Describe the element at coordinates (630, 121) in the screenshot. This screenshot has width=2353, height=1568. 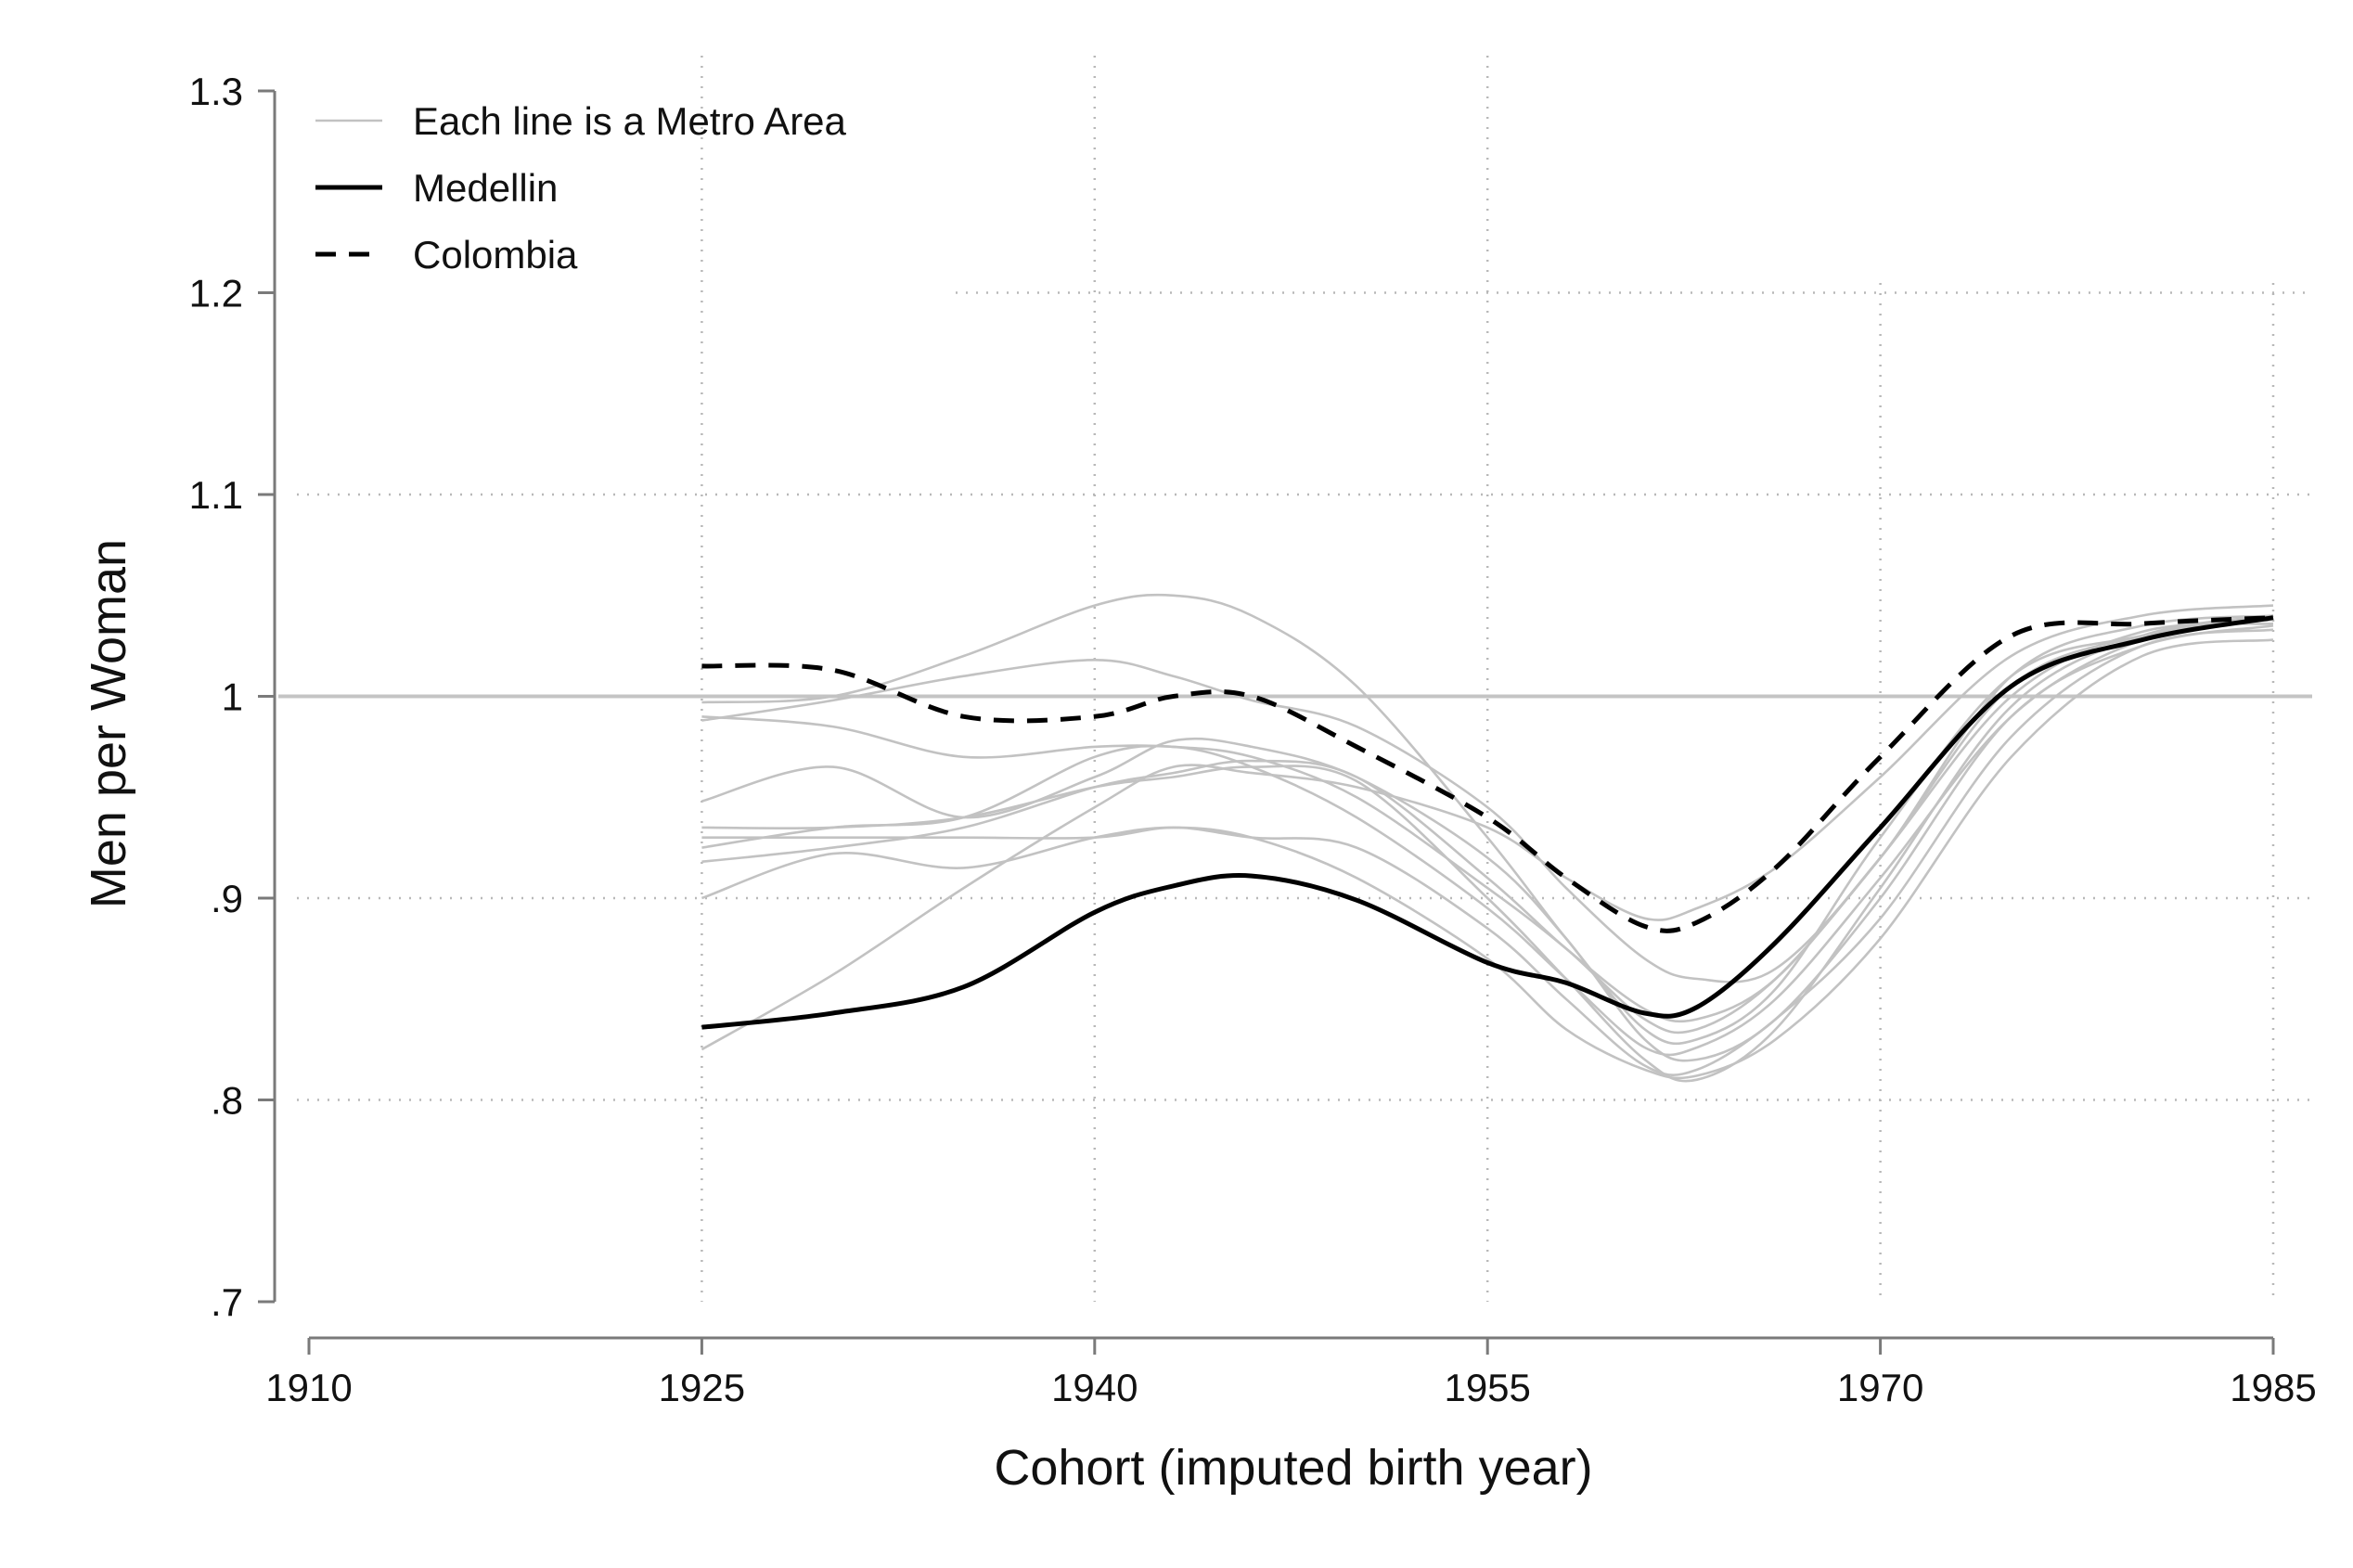
I see `legend-label-each-line-is-a-metro-area: Each line is a Metro Area` at that location.